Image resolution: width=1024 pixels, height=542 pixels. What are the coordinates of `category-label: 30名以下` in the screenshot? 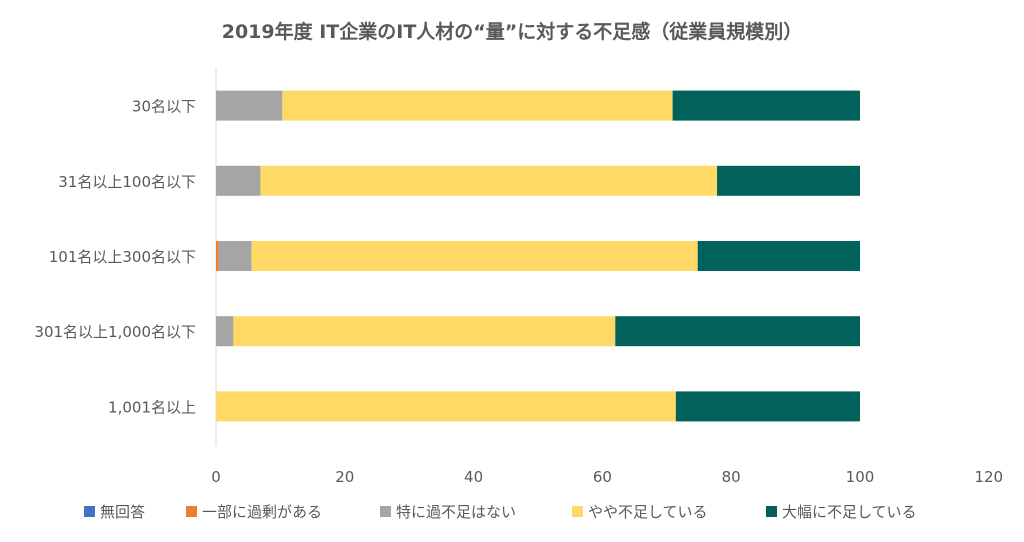 It's located at (164, 107).